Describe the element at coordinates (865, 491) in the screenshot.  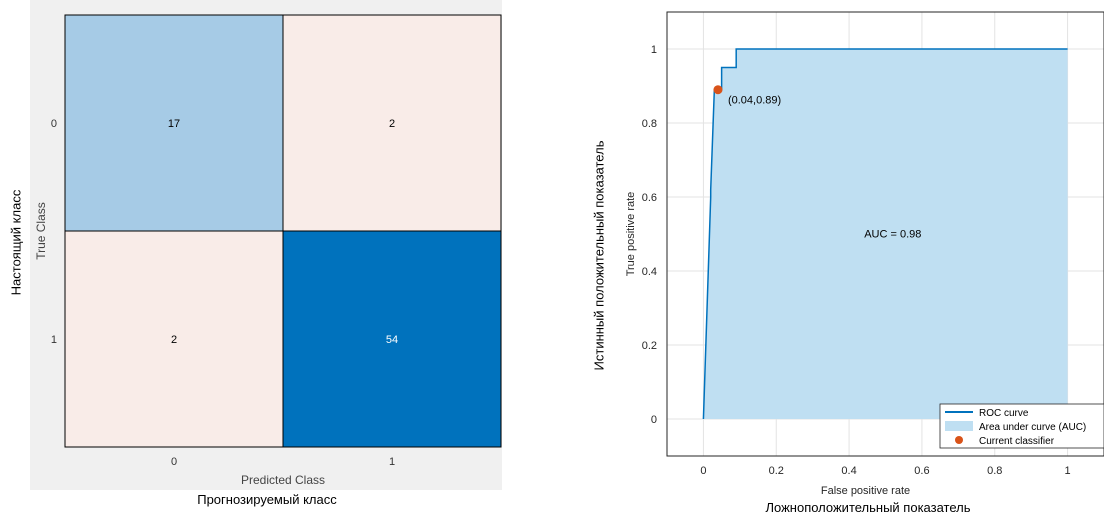
I see `roc-xlabel: False positive rate` at that location.